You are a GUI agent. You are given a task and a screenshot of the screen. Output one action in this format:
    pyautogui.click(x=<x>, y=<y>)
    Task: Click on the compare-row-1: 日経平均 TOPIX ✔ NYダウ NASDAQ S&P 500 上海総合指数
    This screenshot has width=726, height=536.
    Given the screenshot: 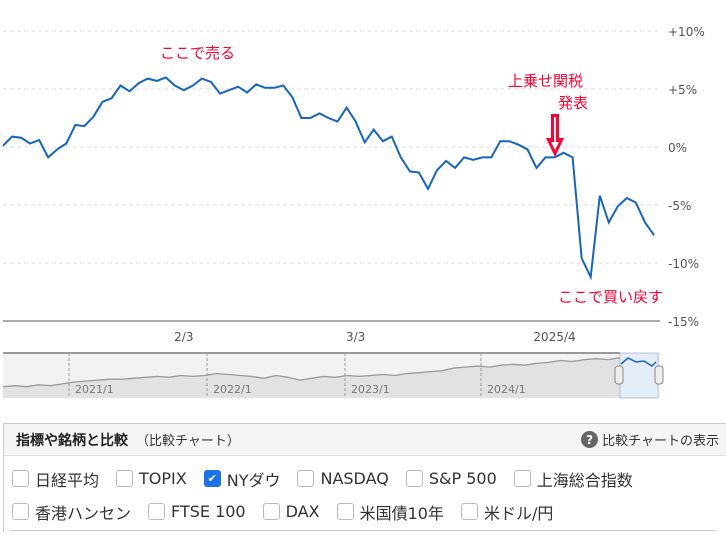 What is the action you would take?
    pyautogui.click(x=365, y=478)
    